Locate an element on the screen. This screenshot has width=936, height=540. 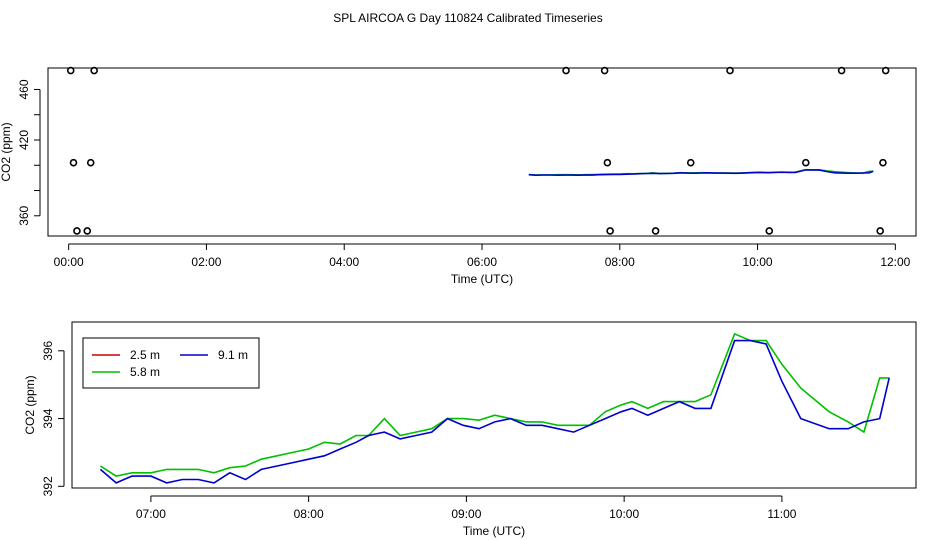
legend: 2.5 m 9.1 m 5.8 m is located at coordinates (171, 363).